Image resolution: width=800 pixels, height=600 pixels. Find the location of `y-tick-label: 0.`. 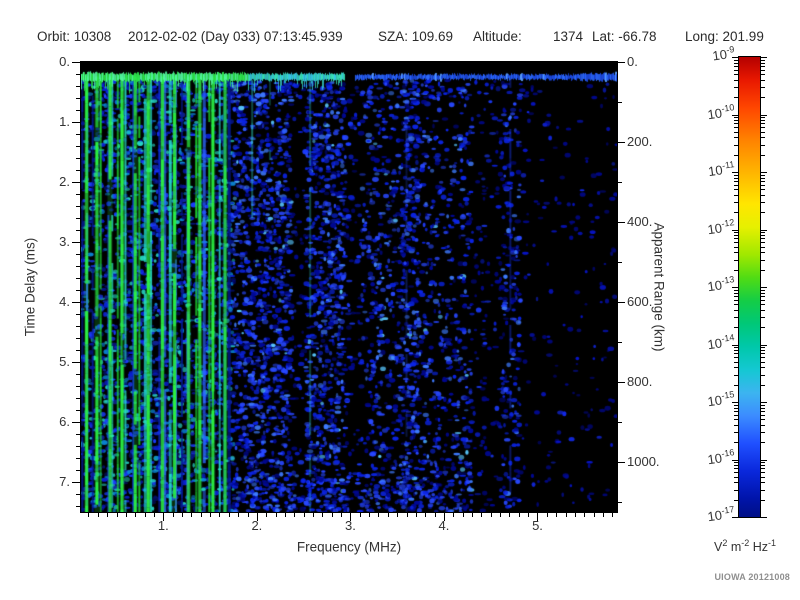

y-tick-label: 0. is located at coordinates (64, 61).